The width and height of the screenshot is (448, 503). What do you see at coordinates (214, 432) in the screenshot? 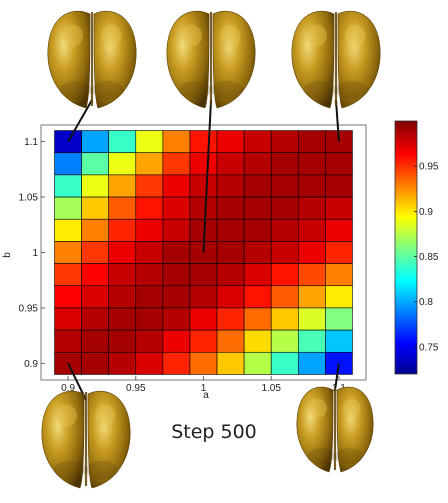
I see `step-label: Step 500` at bounding box center [214, 432].